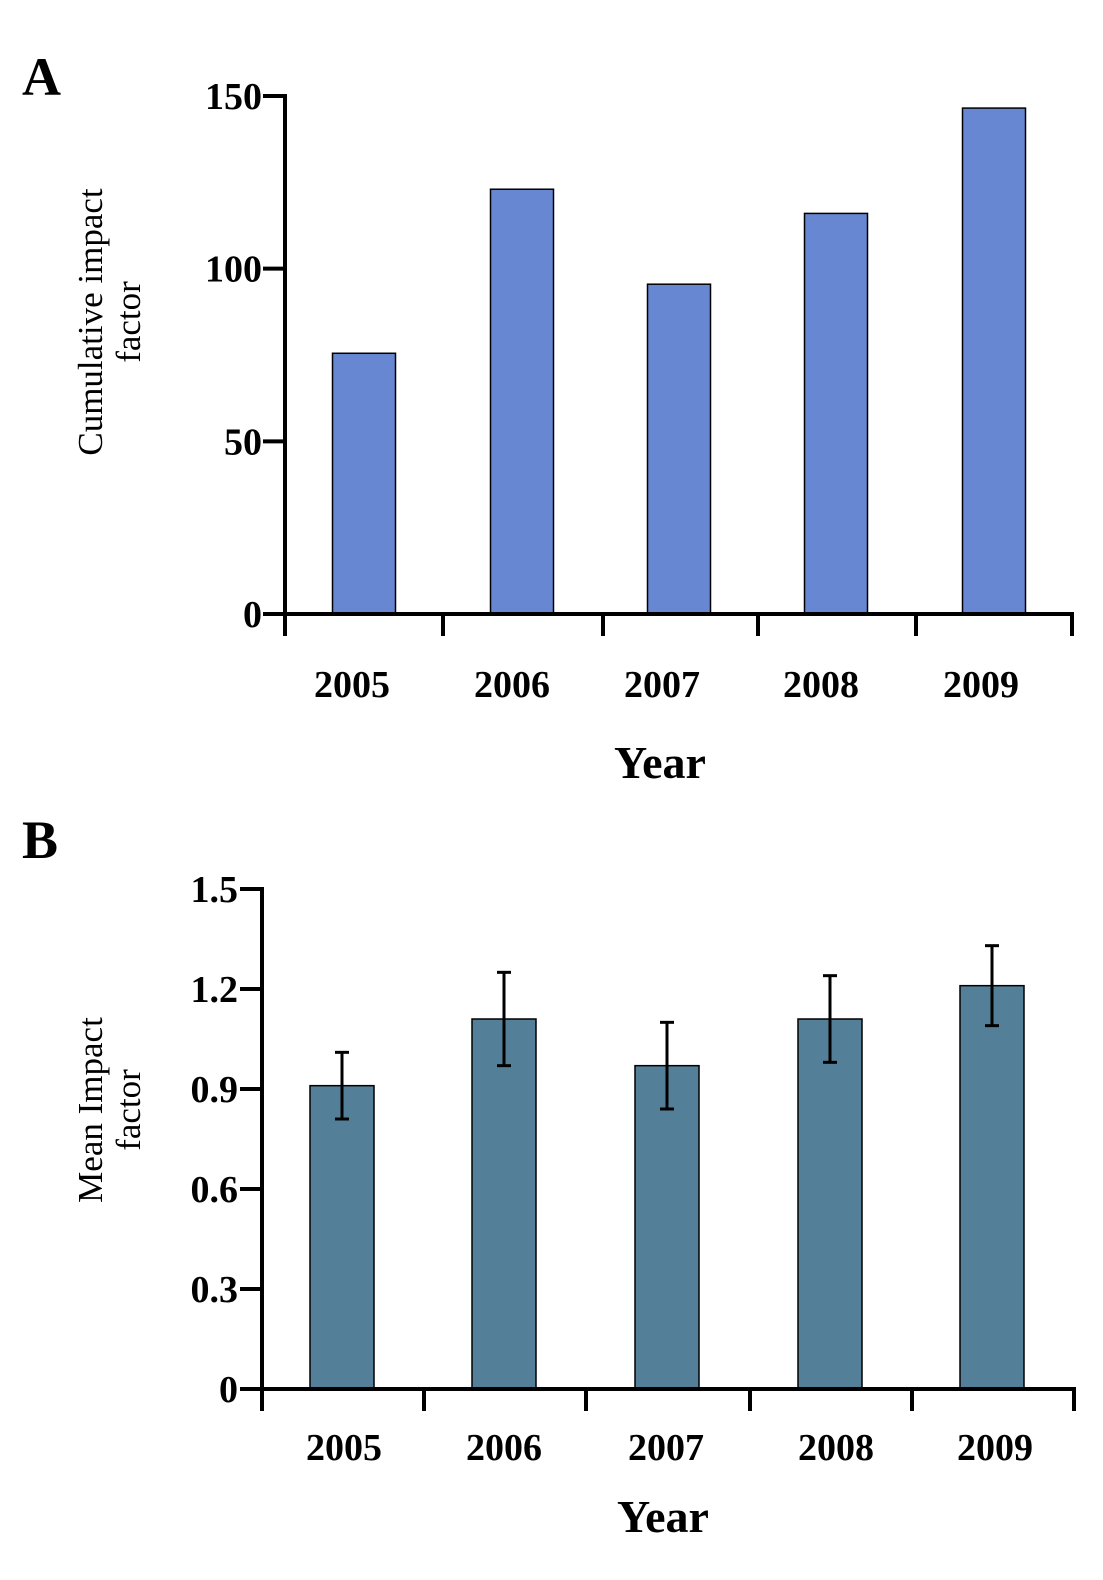 This screenshot has height=1580, width=1103. What do you see at coordinates (679, 449) in the screenshot?
I see `panel-a-bar-2007` at bounding box center [679, 449].